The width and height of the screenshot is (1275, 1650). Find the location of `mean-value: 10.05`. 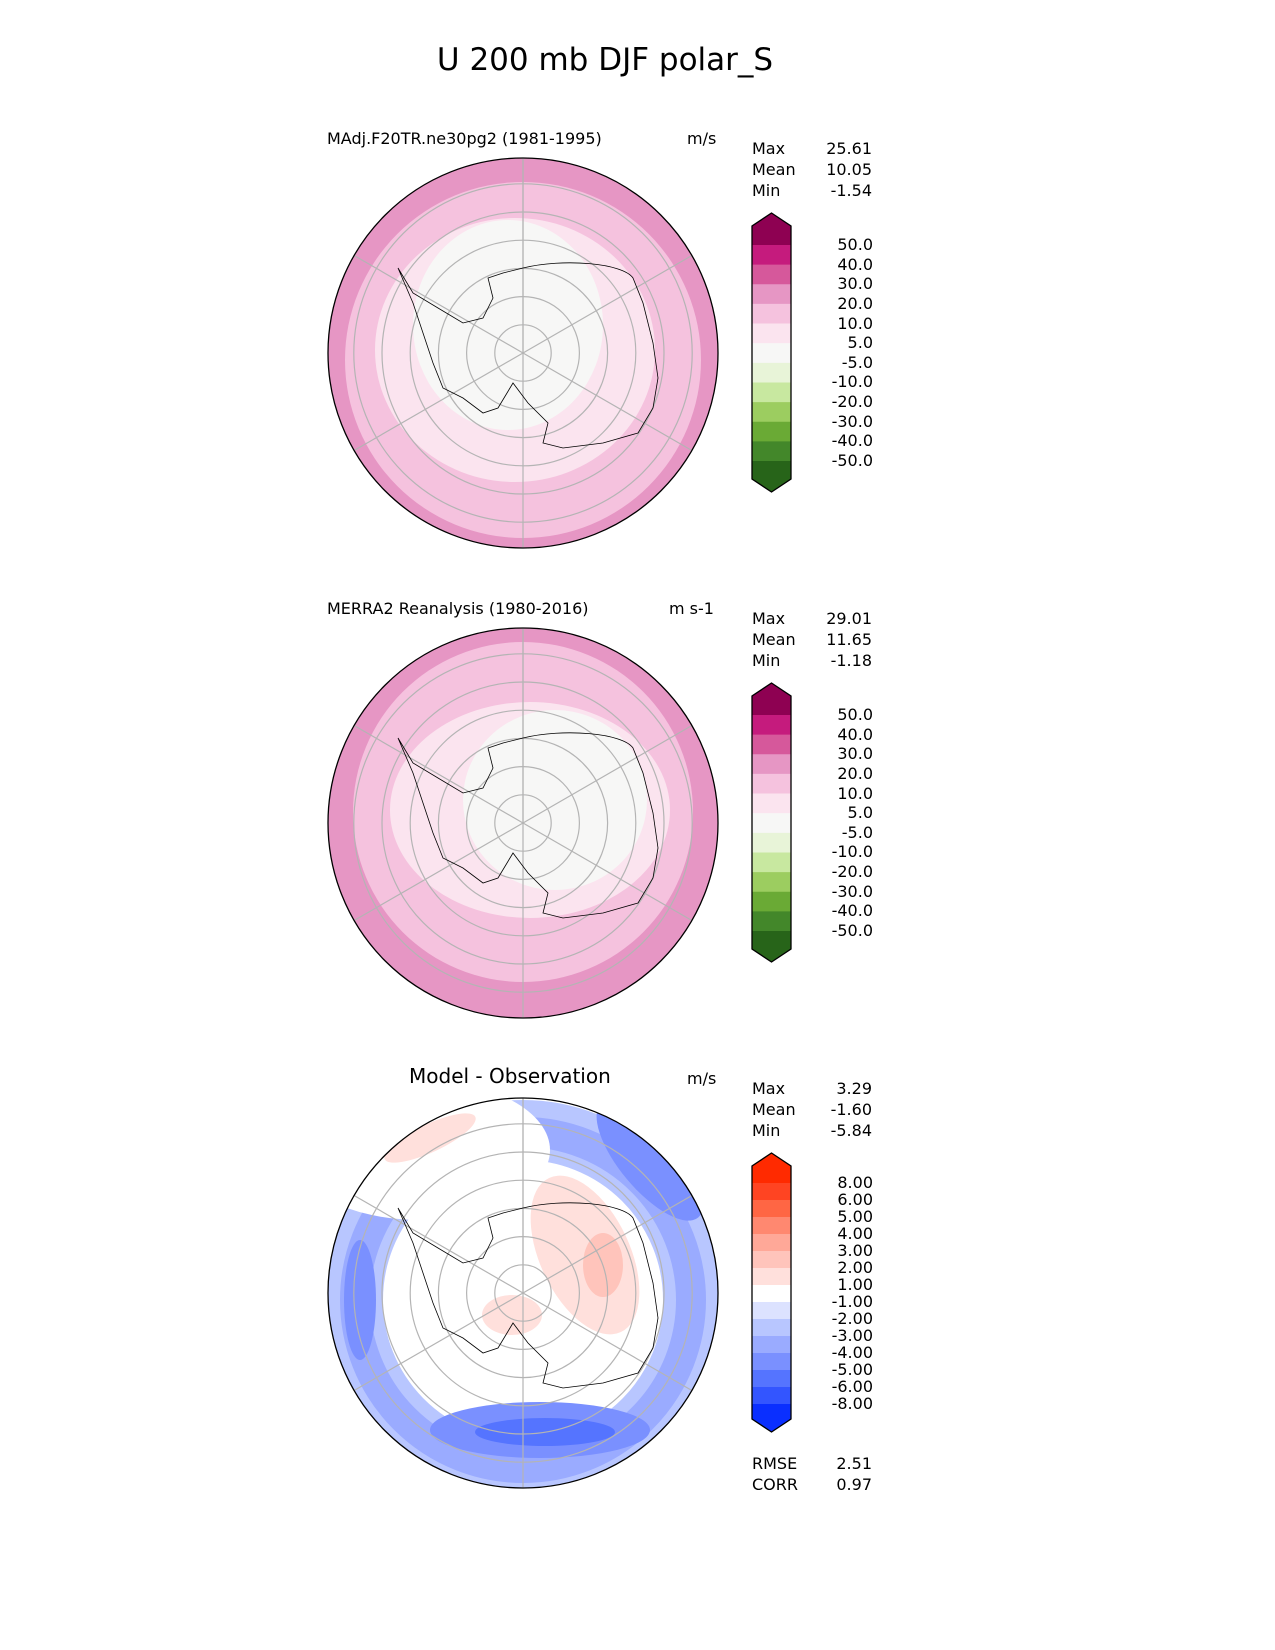

mean-value: 10.05 is located at coordinates (849, 169).